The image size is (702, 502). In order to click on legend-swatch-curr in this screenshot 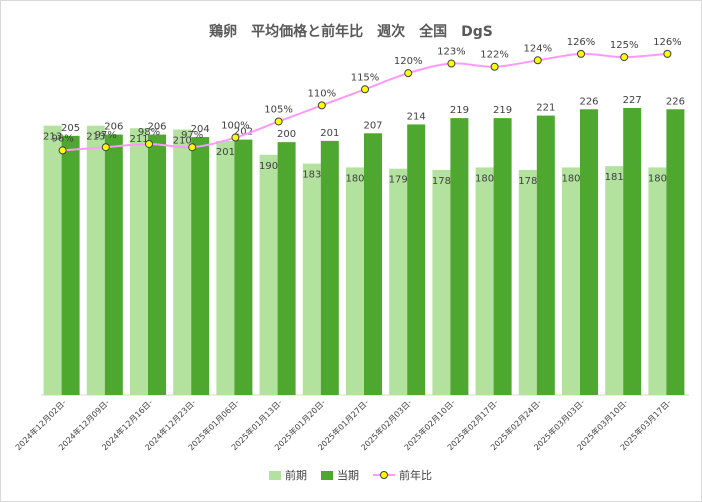, I will do `click(327, 475)`.